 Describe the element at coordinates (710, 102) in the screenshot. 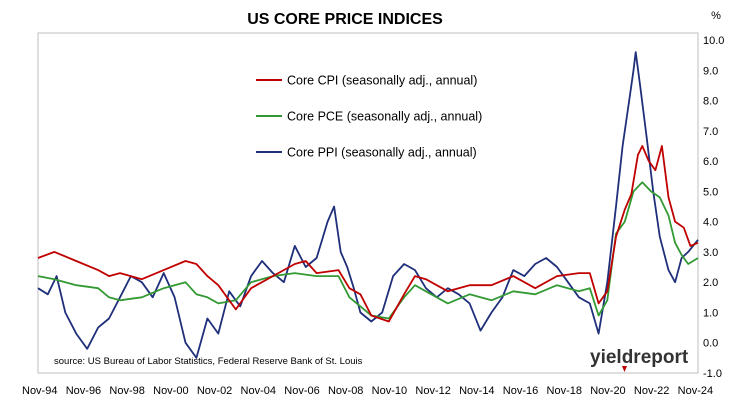

I see `y-tick-label: 8.0` at that location.